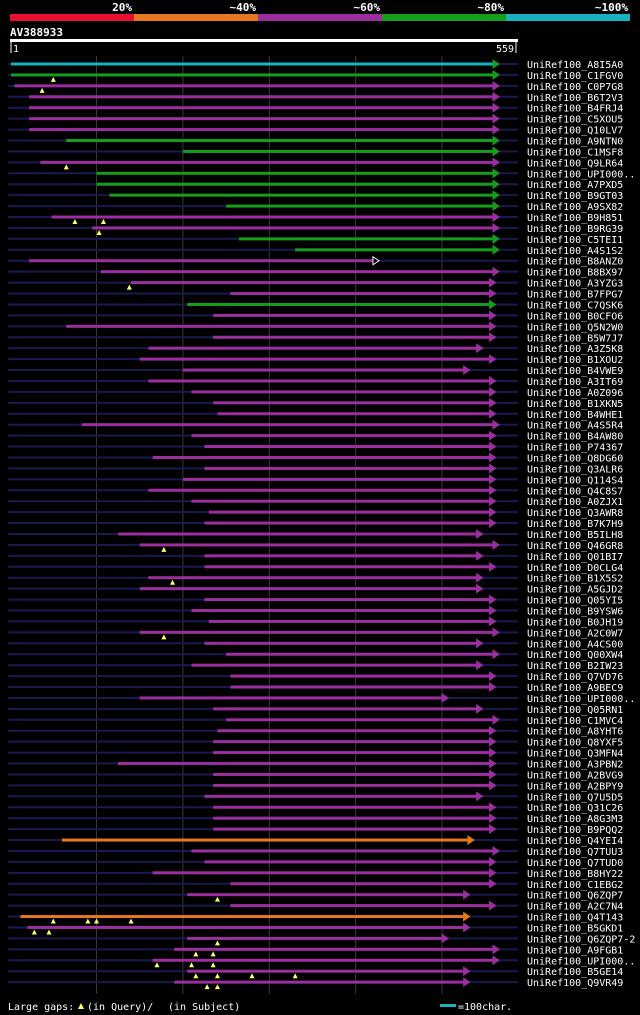  I want to click on hit-label: UniRef100_B9PQQ2, so click(575, 830).